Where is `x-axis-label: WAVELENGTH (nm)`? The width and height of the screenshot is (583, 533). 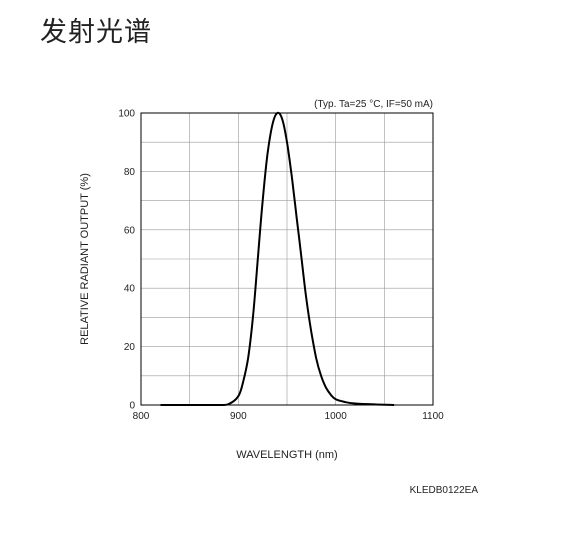
x-axis-label: WAVELENGTH (nm) is located at coordinates (286, 455).